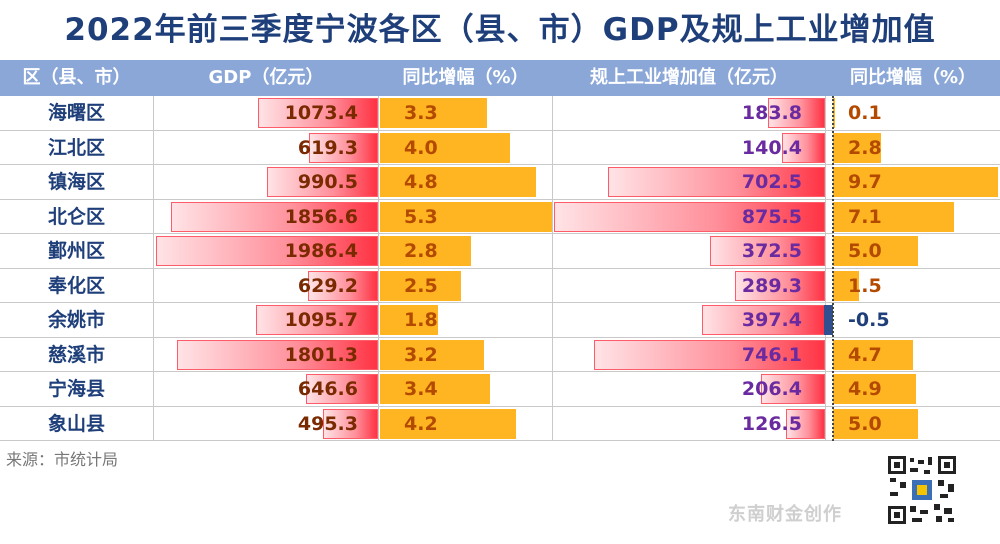 This screenshot has width=1000, height=544. What do you see at coordinates (327, 182) in the screenshot?
I see `gdp-value: 990.5` at bounding box center [327, 182].